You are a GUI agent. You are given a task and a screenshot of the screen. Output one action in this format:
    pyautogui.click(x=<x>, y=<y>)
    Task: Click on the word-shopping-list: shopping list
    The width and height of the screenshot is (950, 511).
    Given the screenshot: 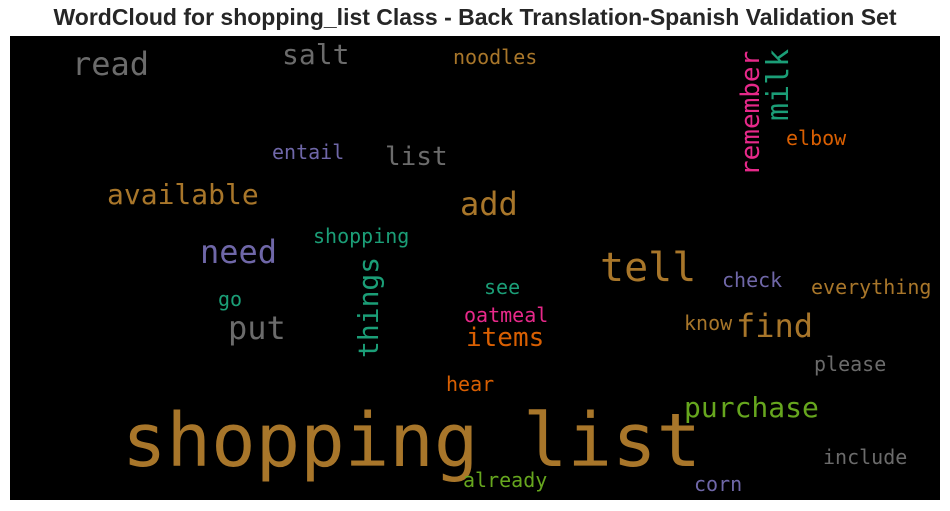 What is the action you would take?
    pyautogui.click(x=412, y=441)
    